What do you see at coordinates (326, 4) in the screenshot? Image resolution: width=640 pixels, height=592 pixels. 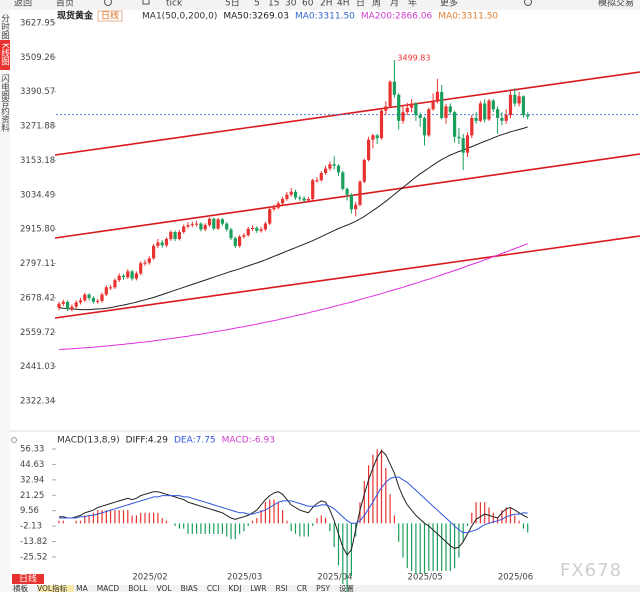 I see `toolbar-button: 2H` at bounding box center [326, 4].